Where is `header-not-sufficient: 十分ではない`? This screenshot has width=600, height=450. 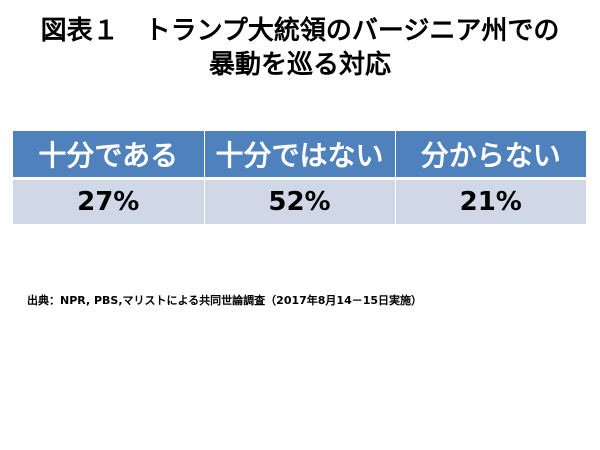
header-not-sufficient: 十分ではない is located at coordinates (299, 155).